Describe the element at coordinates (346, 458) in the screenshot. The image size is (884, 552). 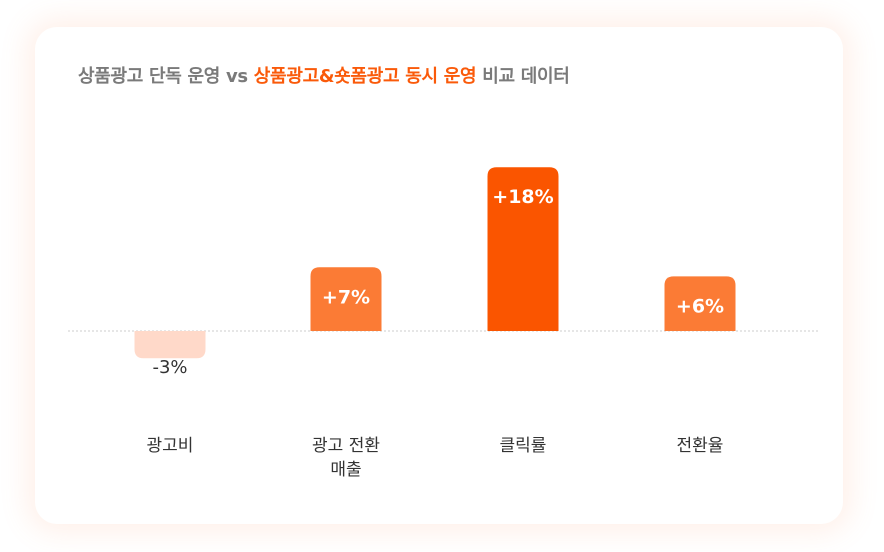
I see `category-label-1: 광고 전환 매출` at that location.